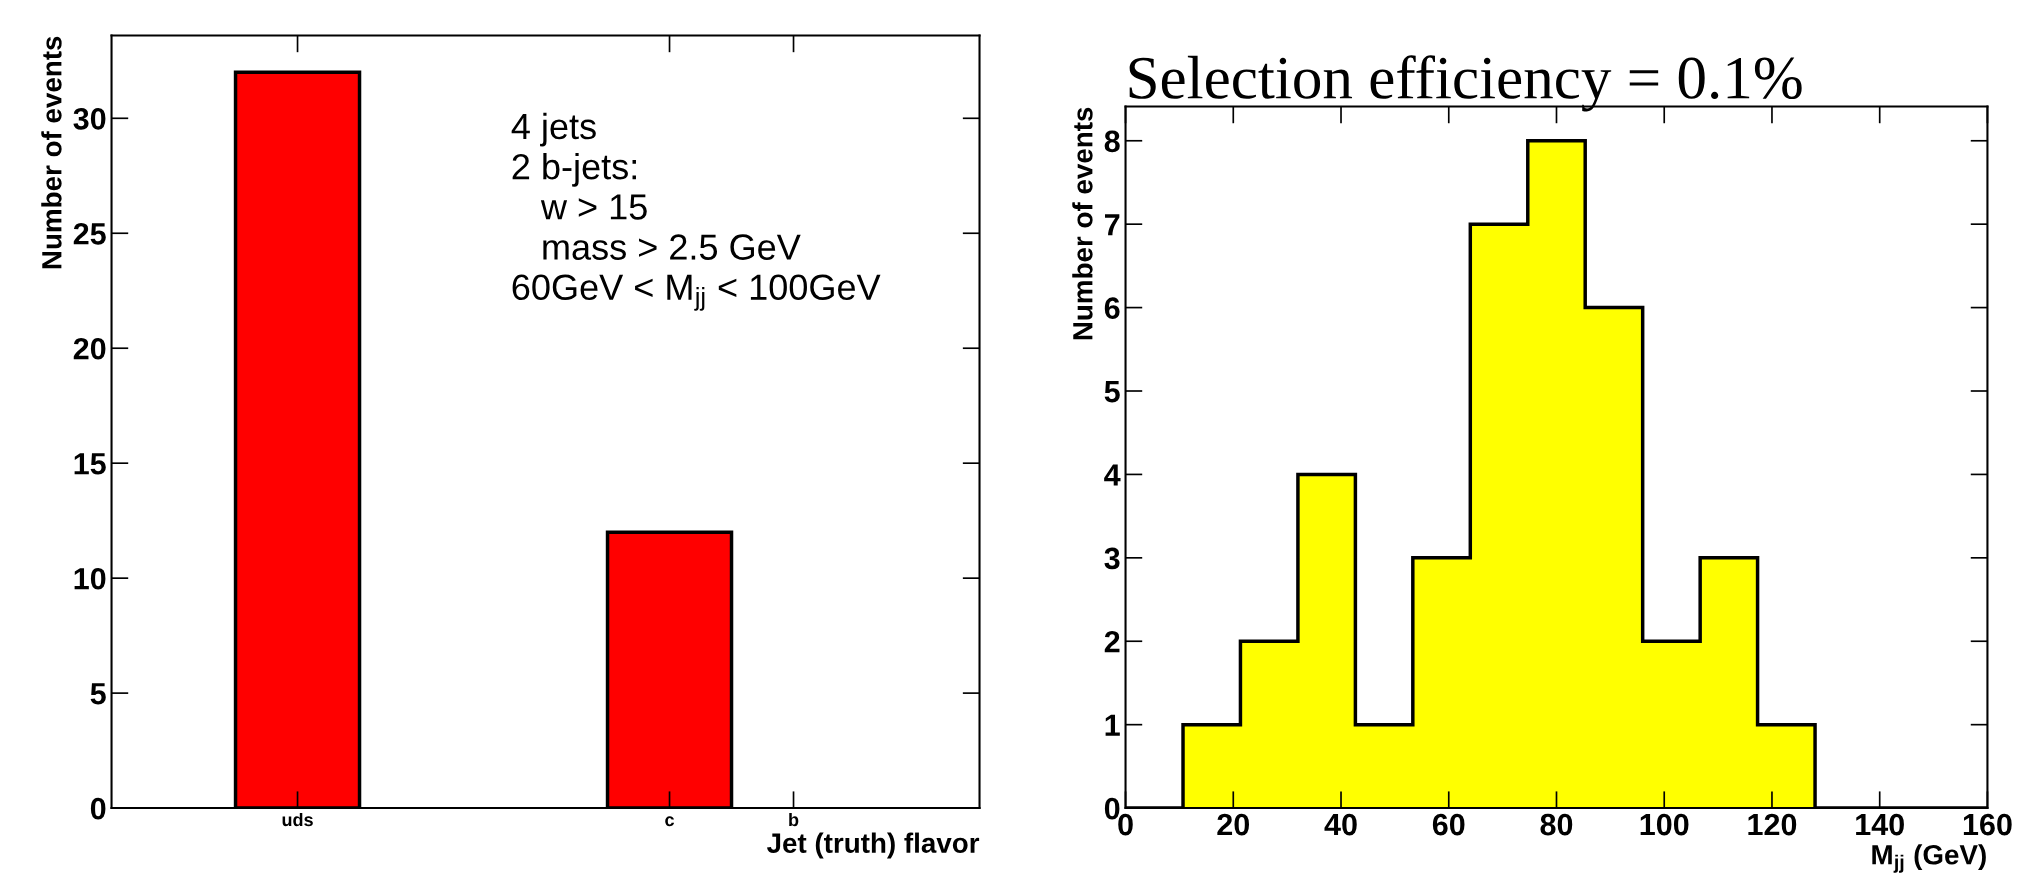  Describe the element at coordinates (1929, 858) in the screenshot. I see `x-axis-title: M$_{jj}$ (GeV)` at that location.